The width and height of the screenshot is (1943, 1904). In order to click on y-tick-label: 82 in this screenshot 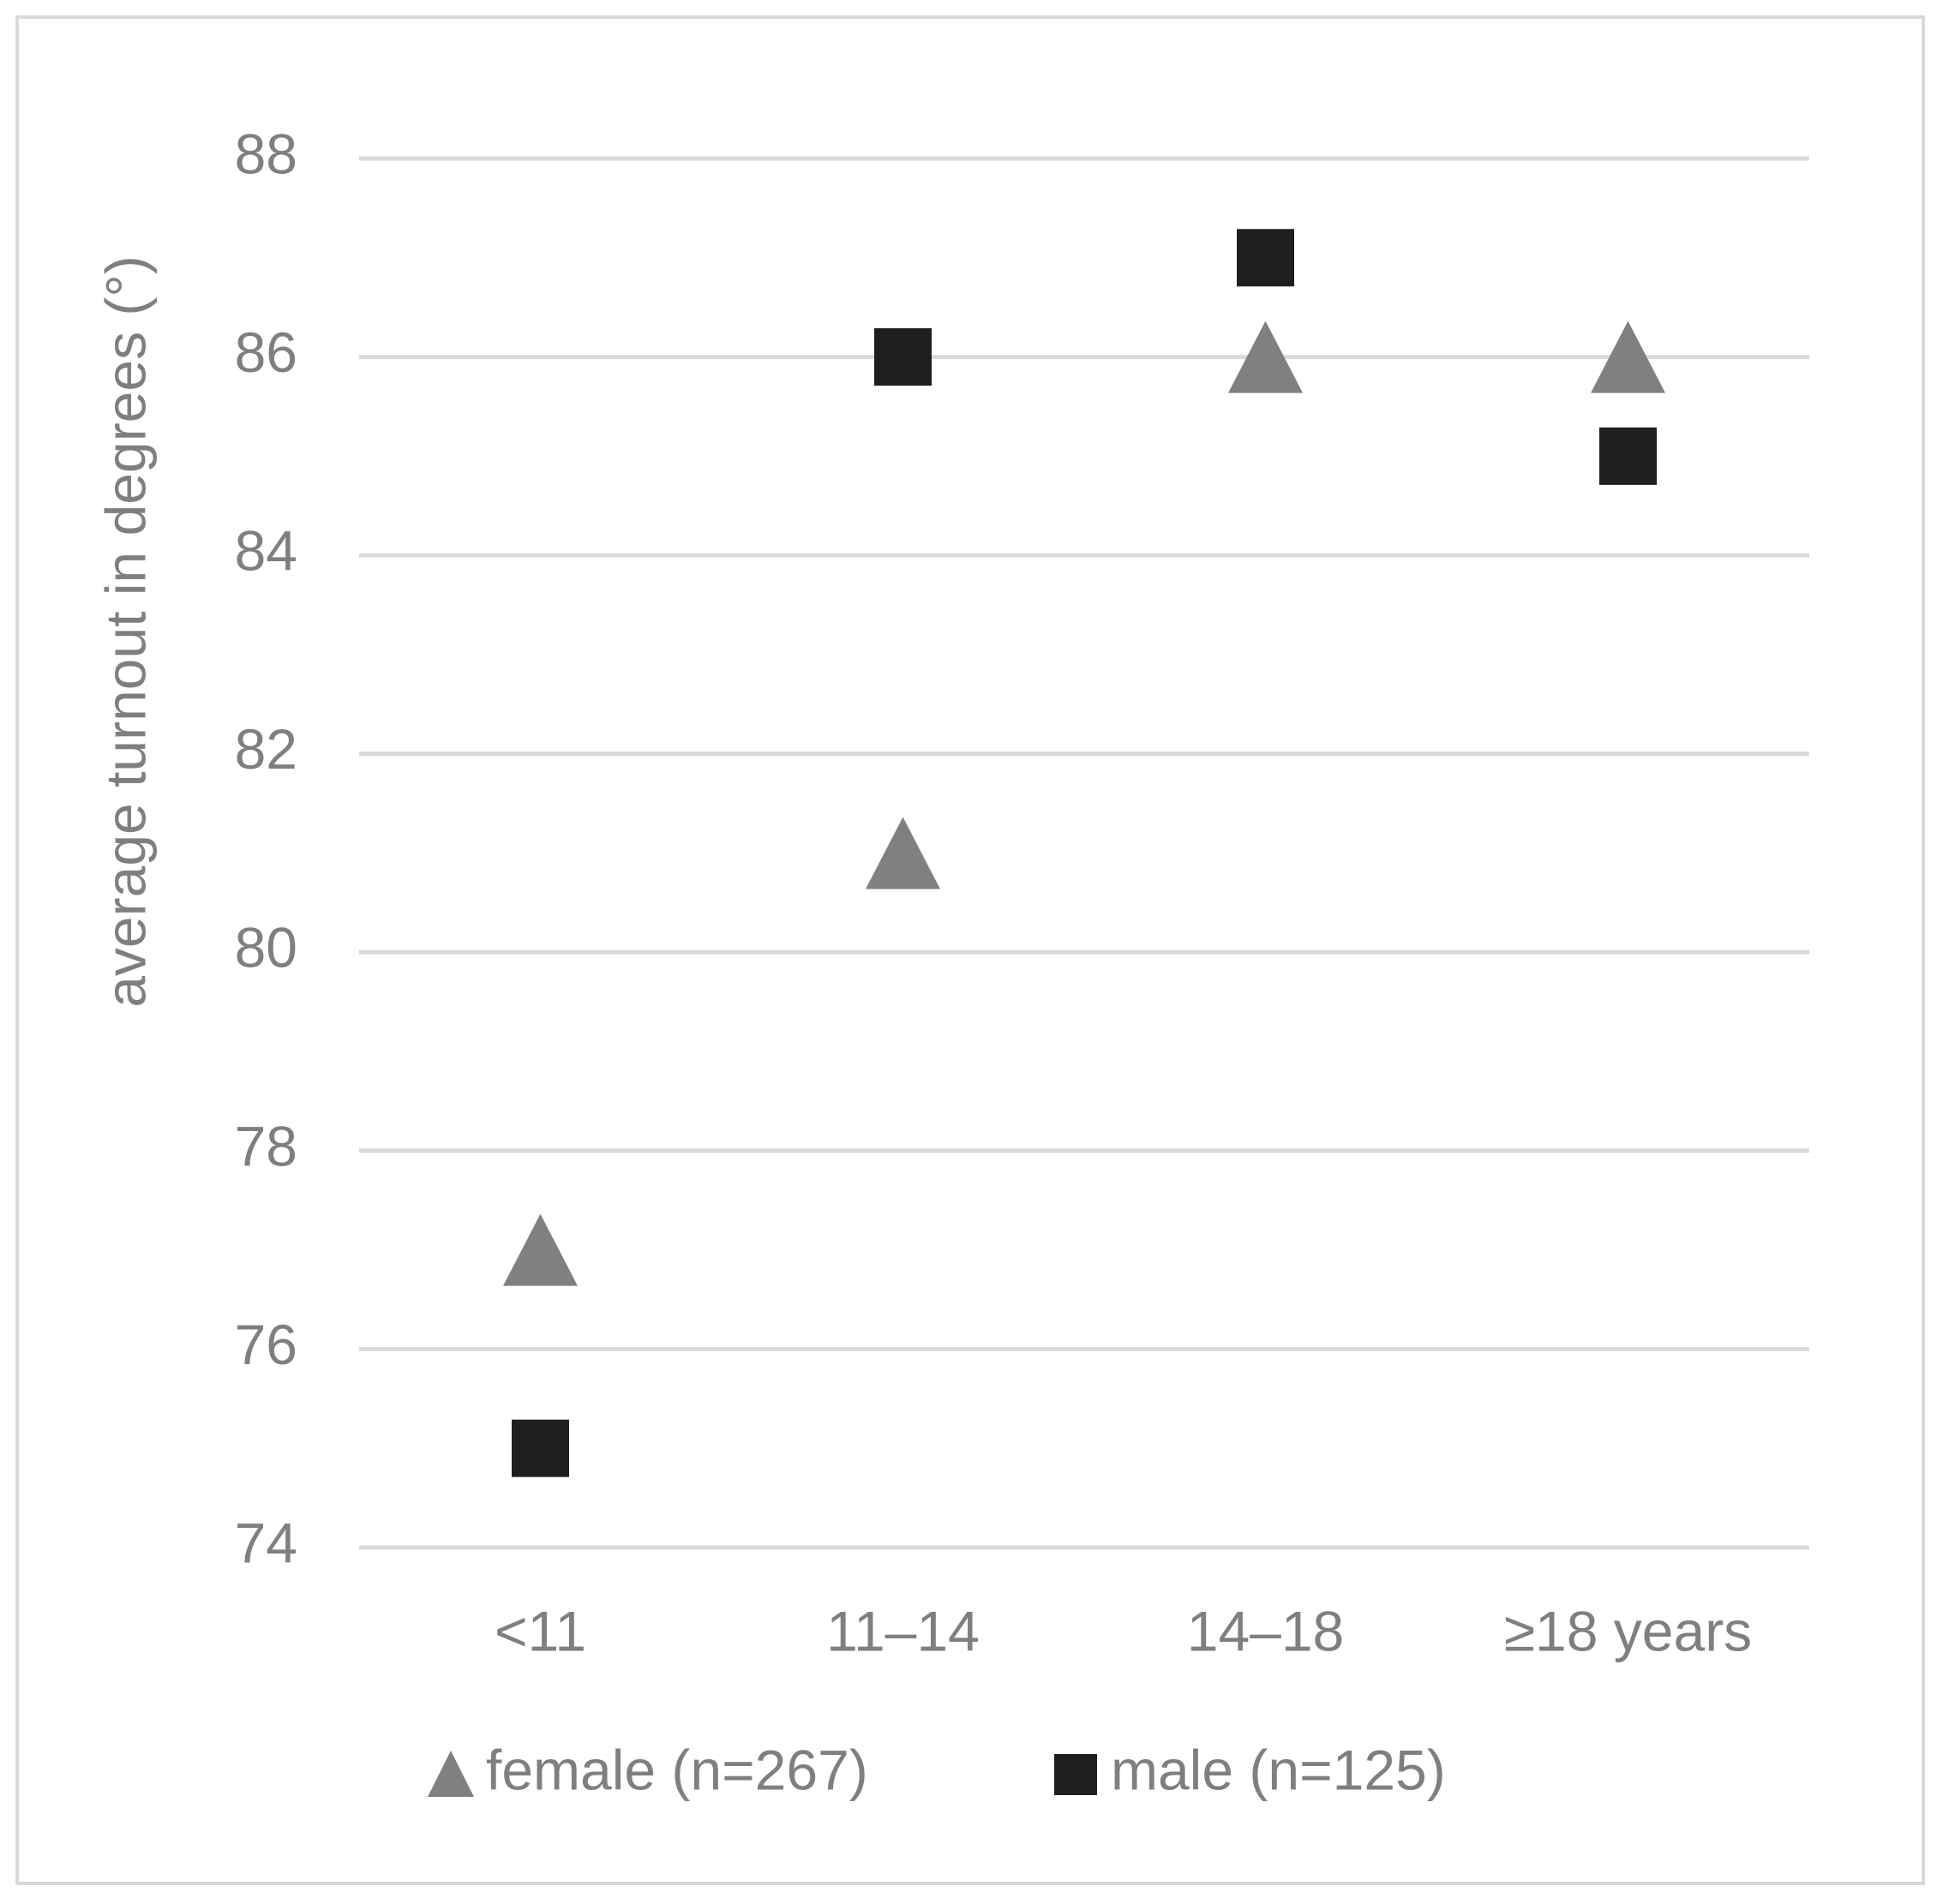, I will do `click(266, 749)`.